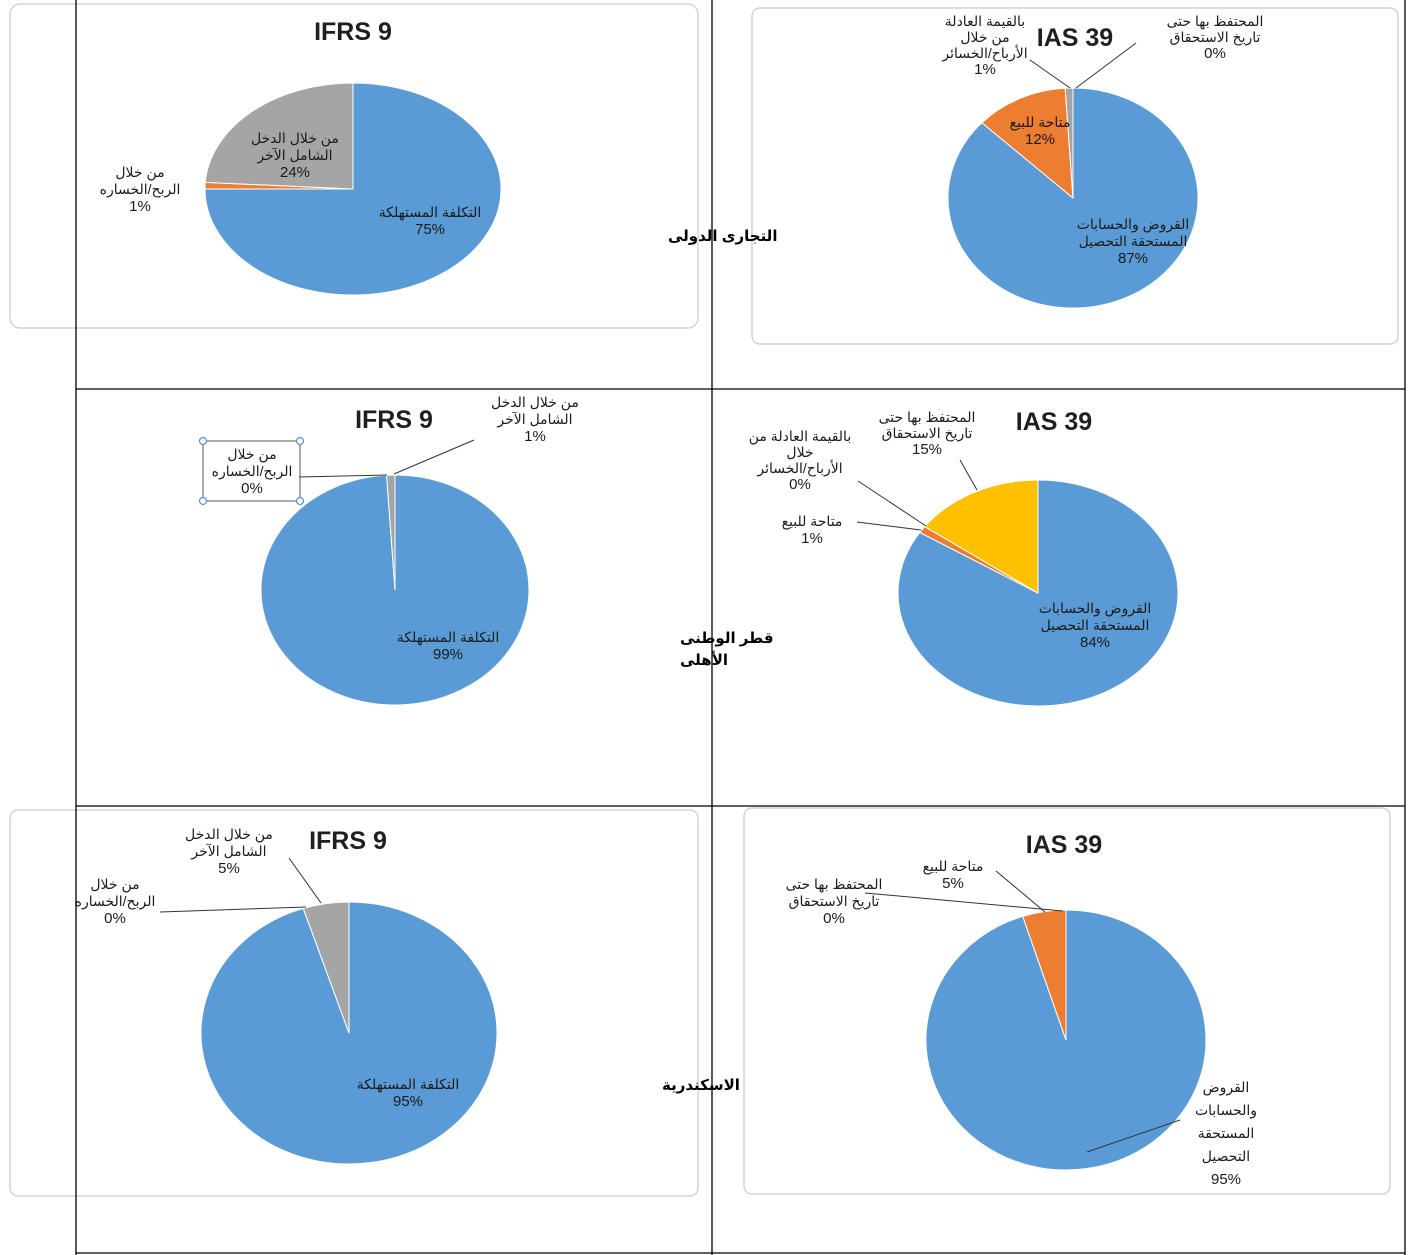 The image size is (1409, 1255). What do you see at coordinates (800, 436) in the screenshot?
I see `slice-label: بالقيمة العادلة من` at bounding box center [800, 436].